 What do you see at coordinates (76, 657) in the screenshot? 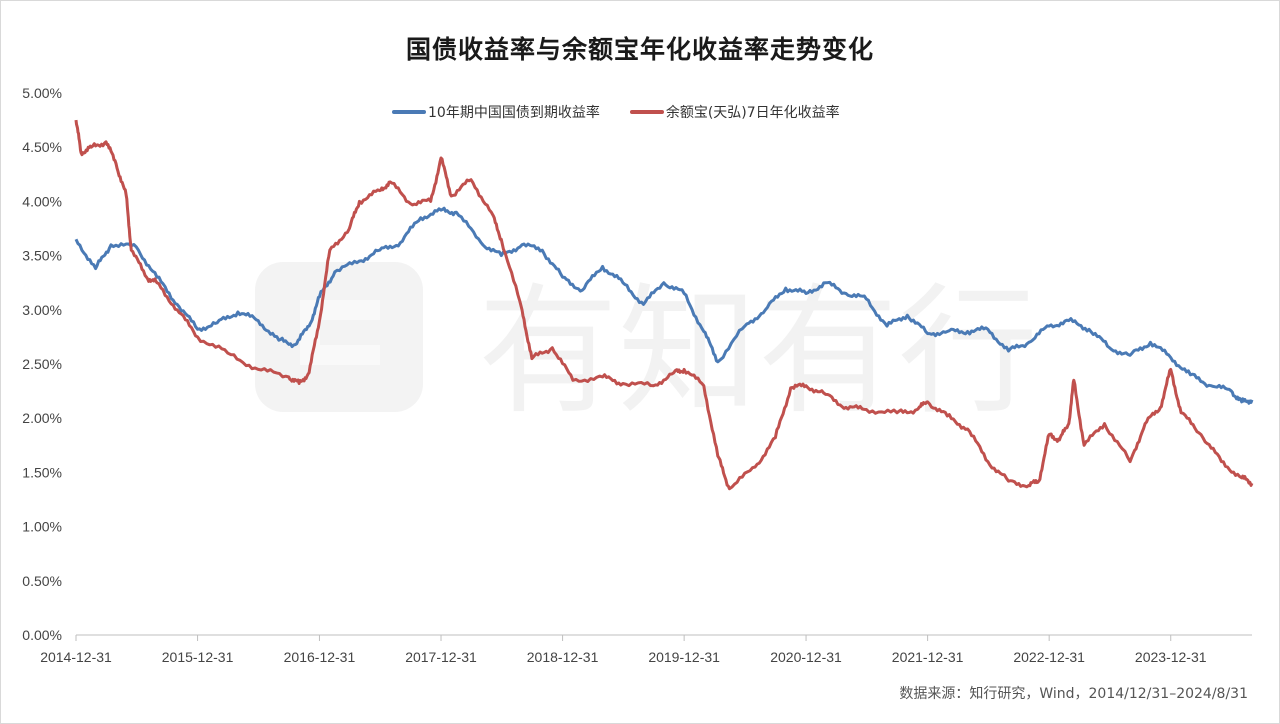
I see `x-tick-label: 2014-12-31` at bounding box center [76, 657].